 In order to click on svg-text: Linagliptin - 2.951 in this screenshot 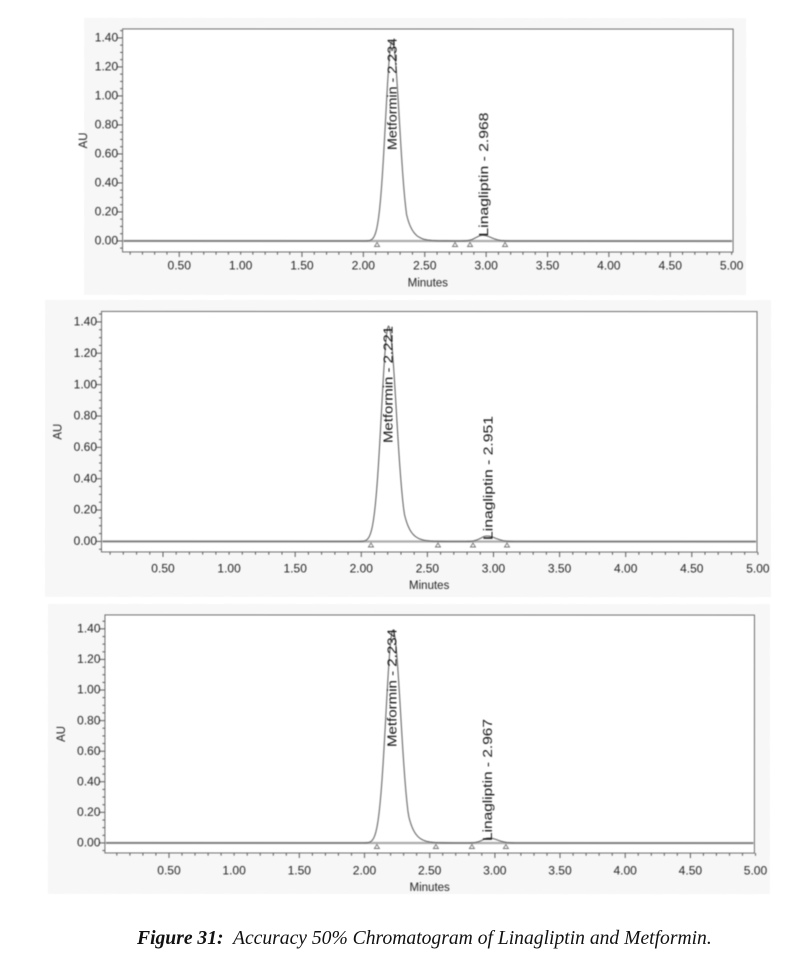, I will do `click(488, 478)`.